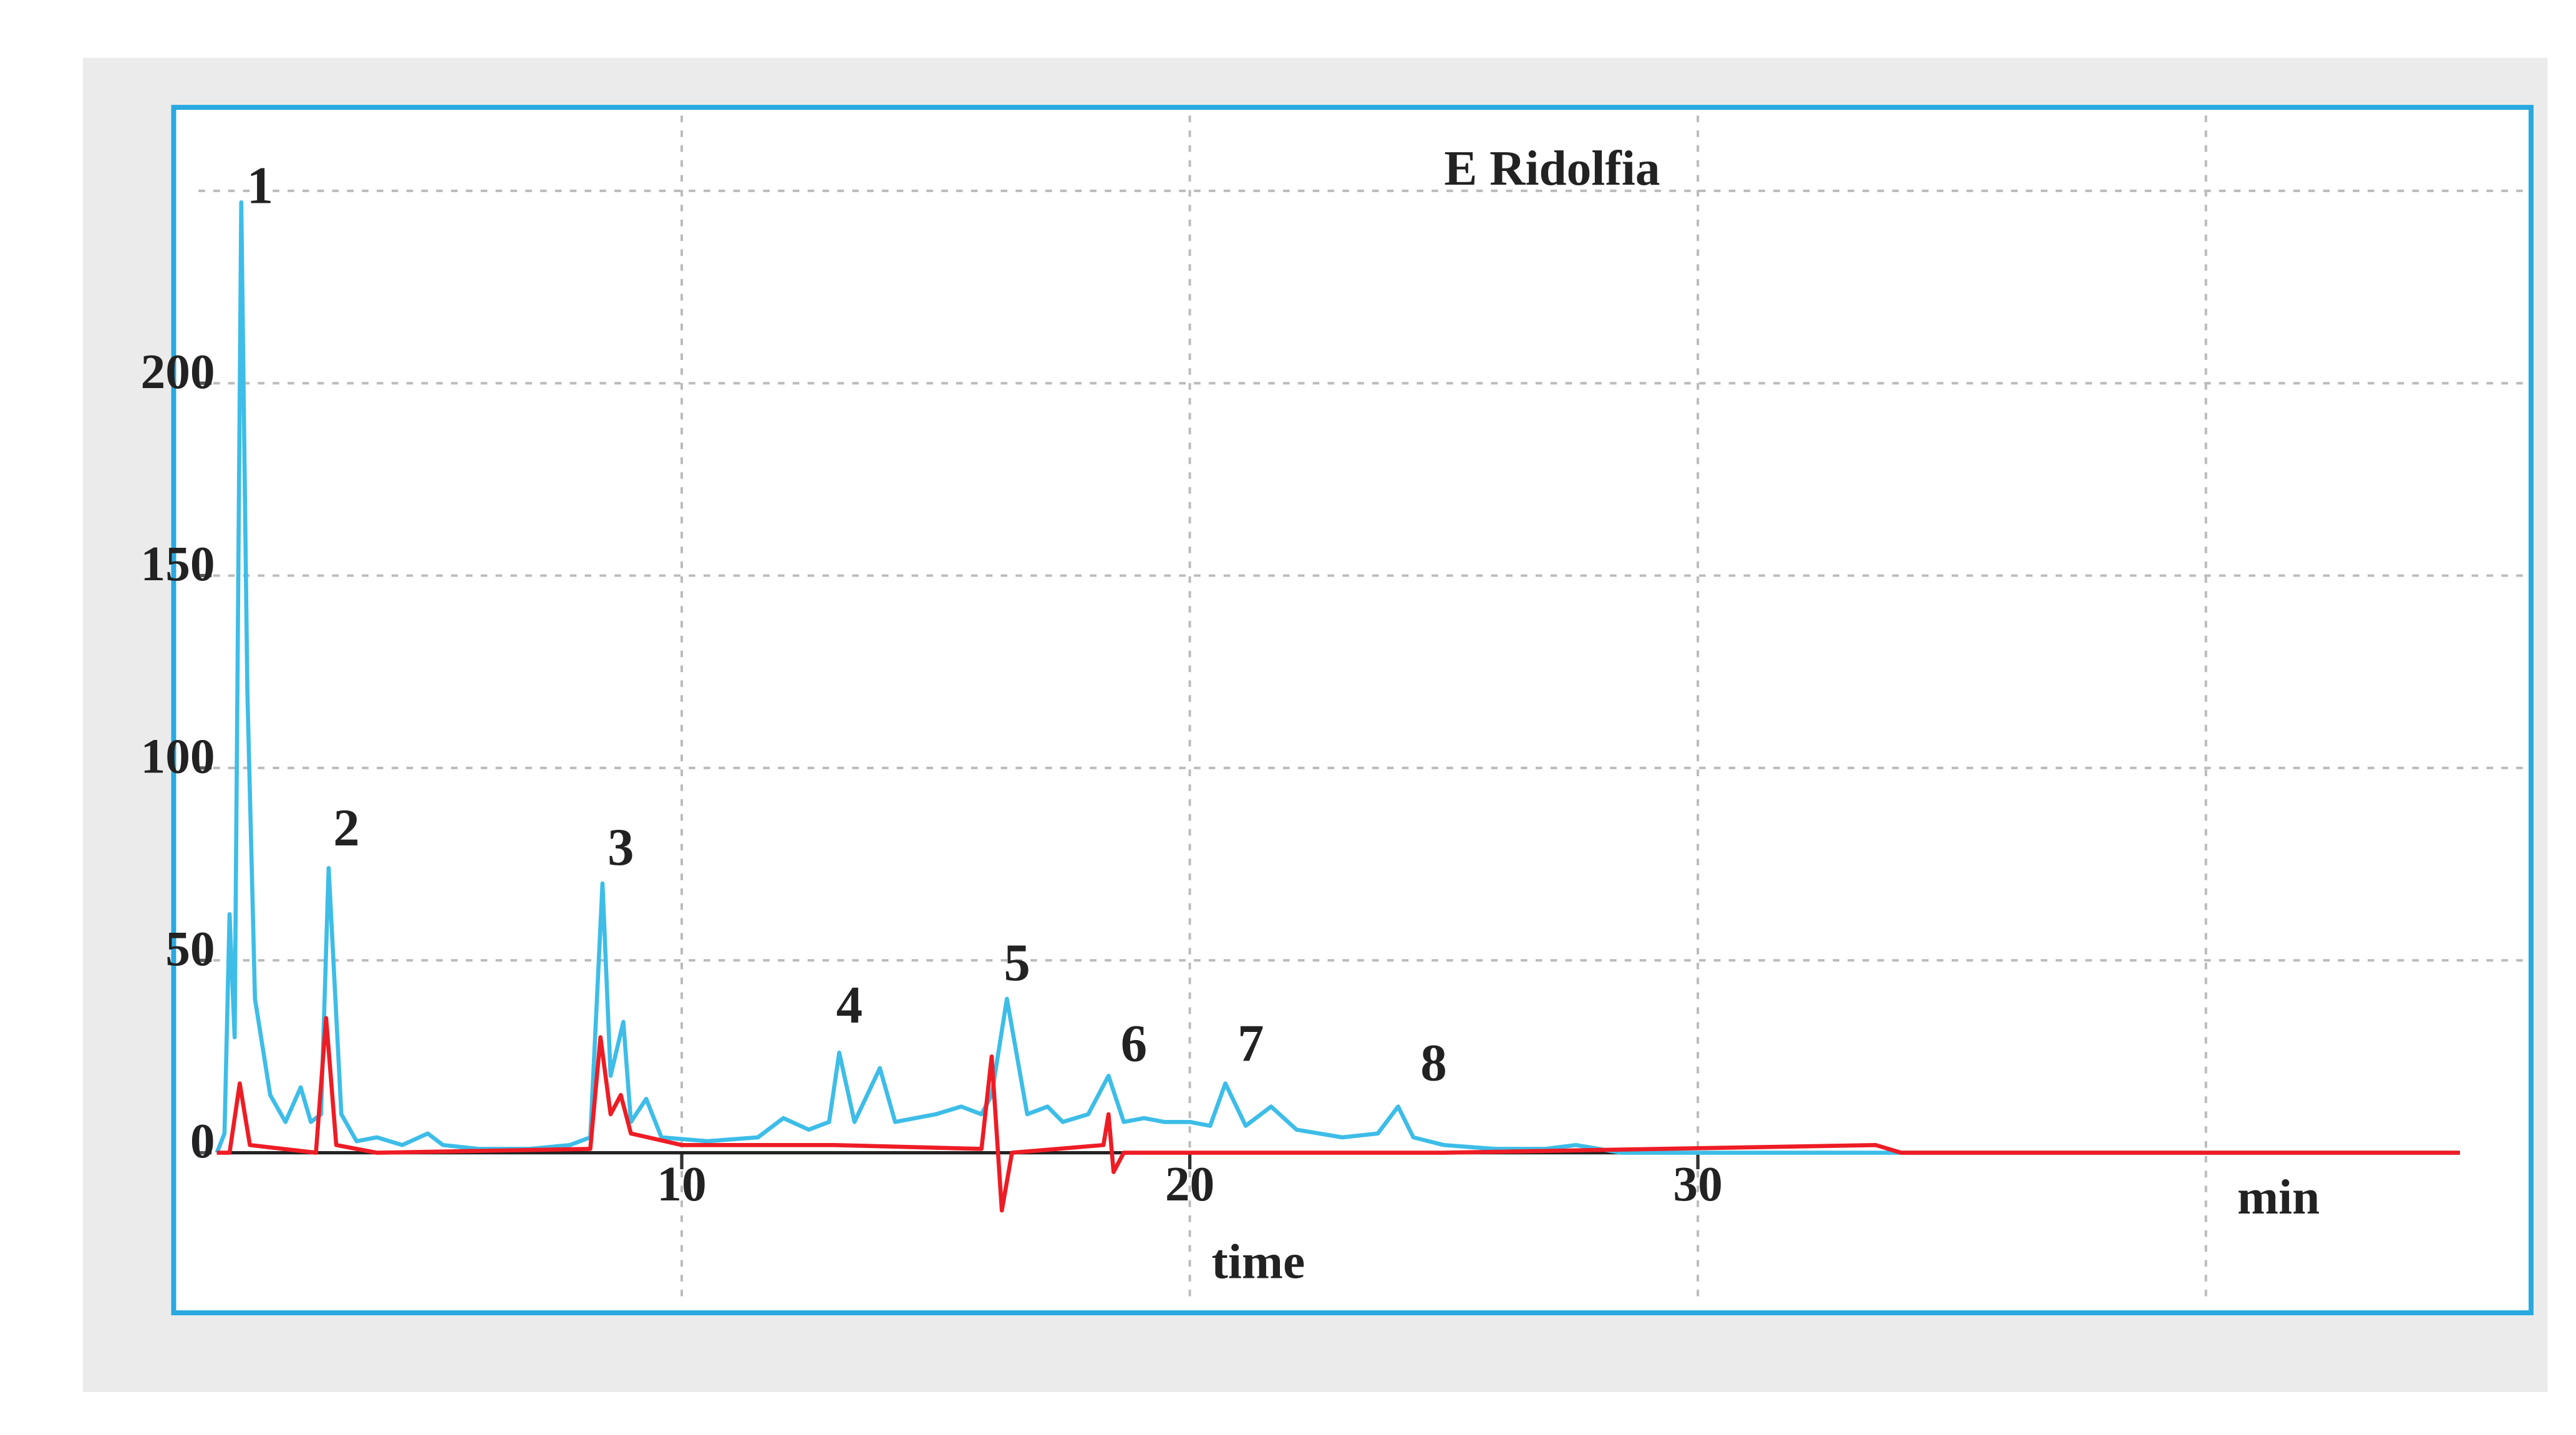 The width and height of the screenshot is (2576, 1435). Describe the element at coordinates (1017, 963) in the screenshot. I see `peak-label: 5` at that location.